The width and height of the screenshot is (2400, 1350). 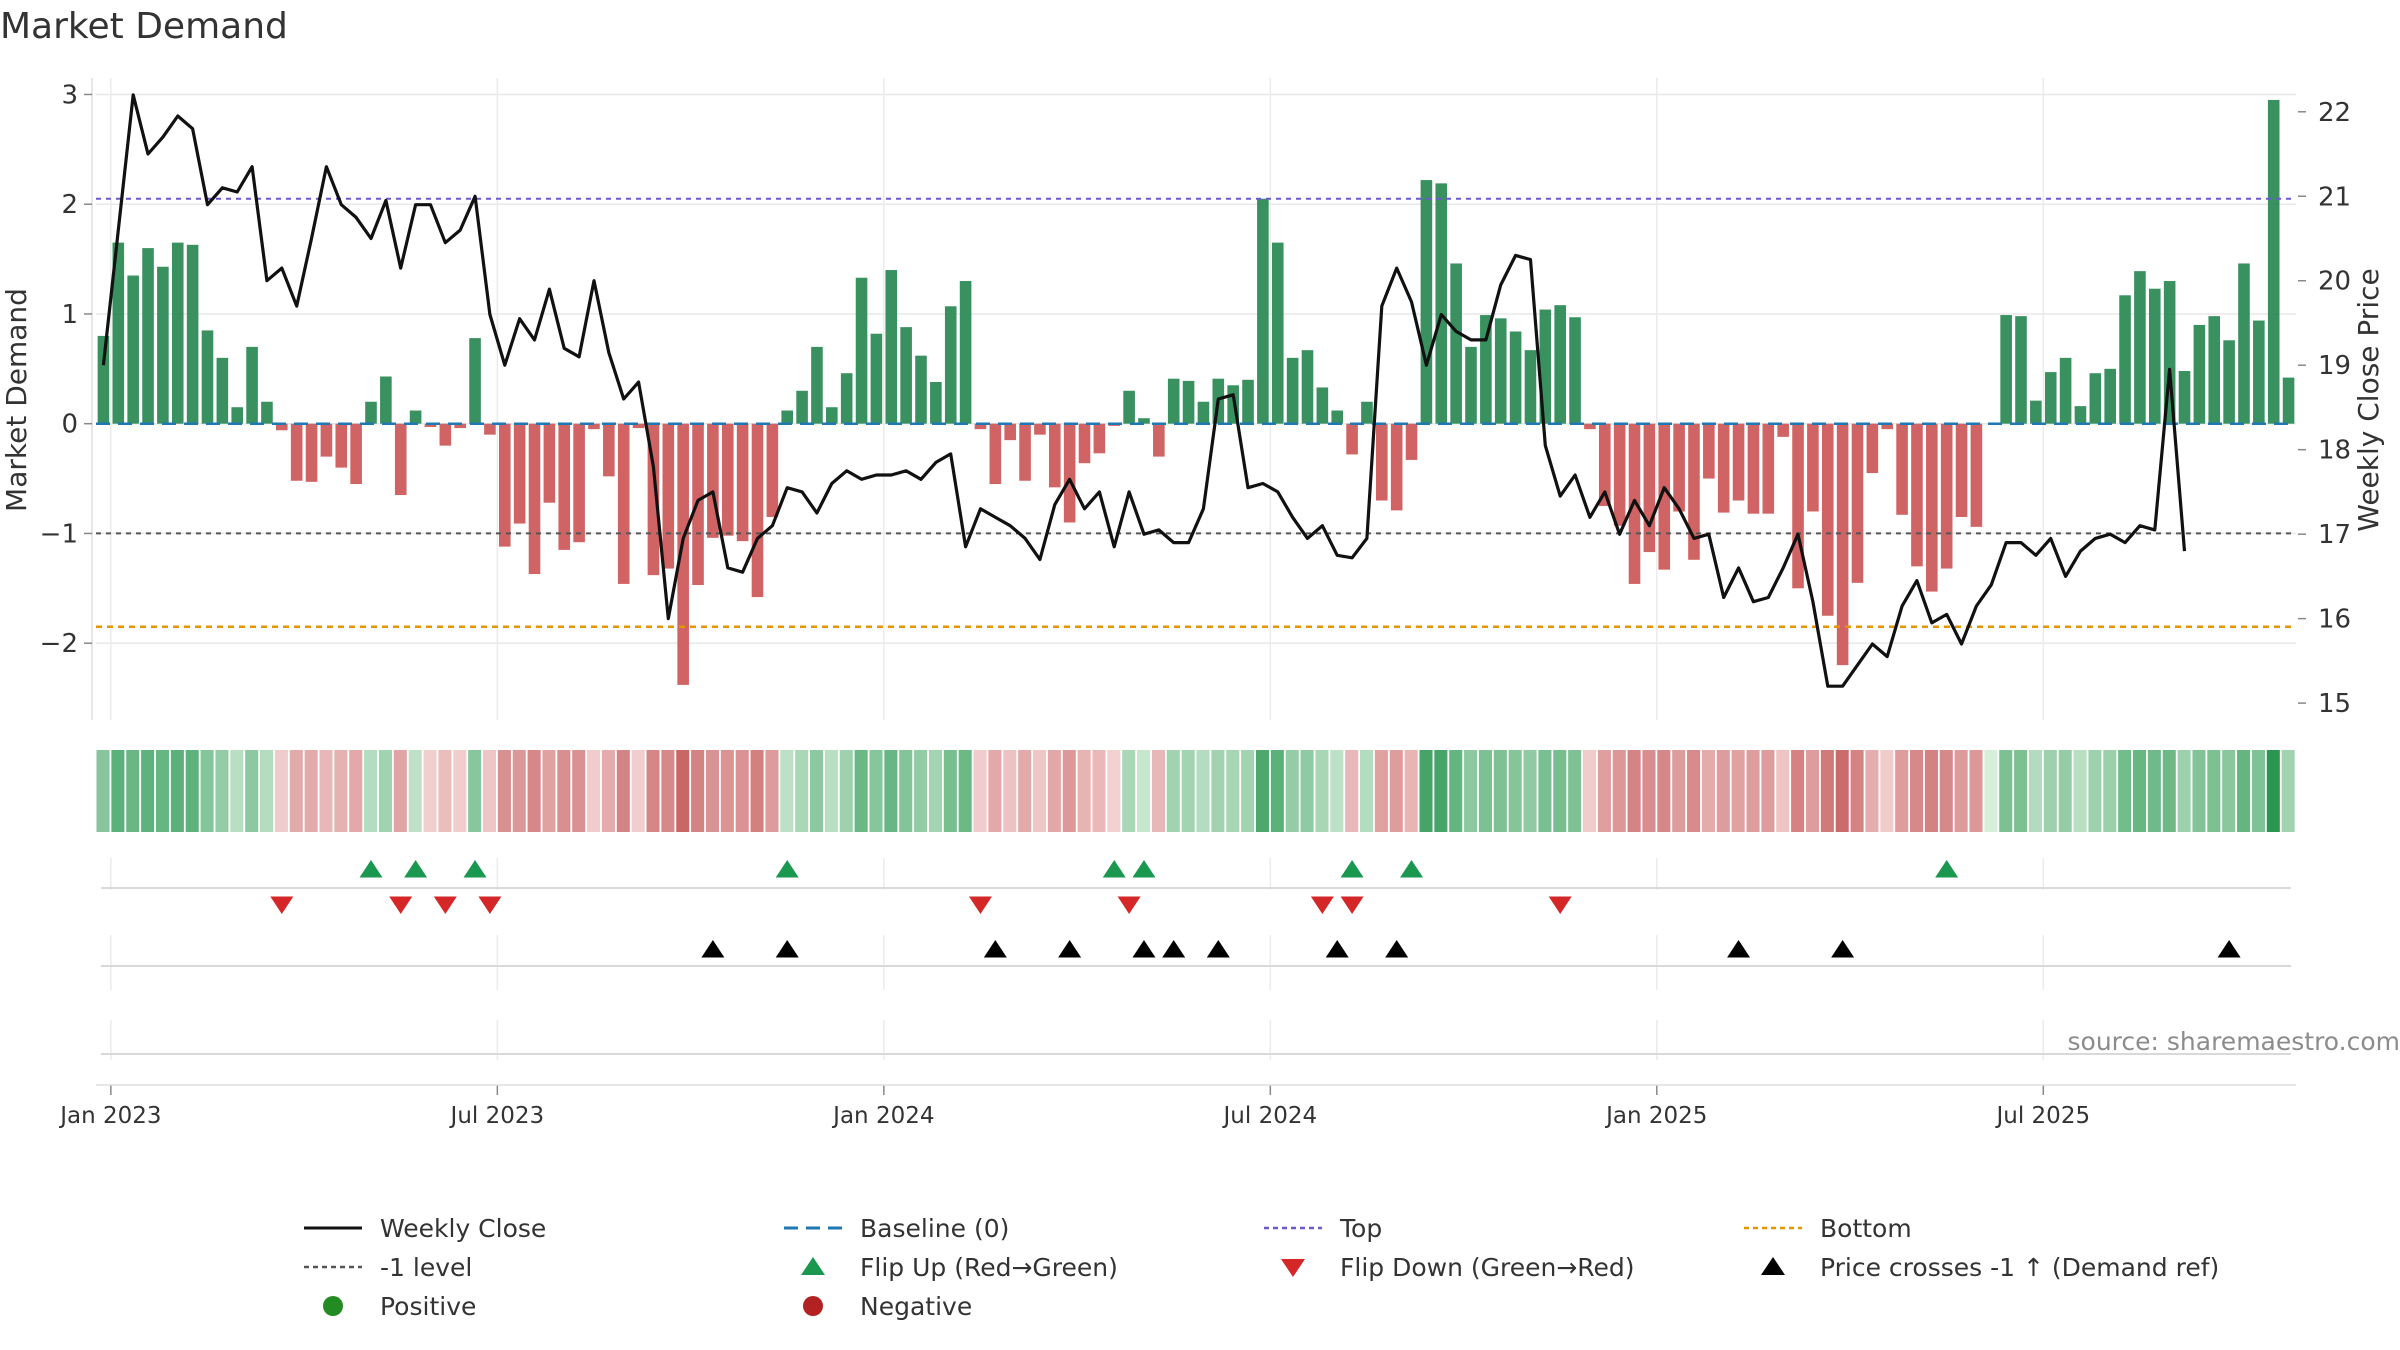 What do you see at coordinates (2020, 1267) in the screenshot?
I see `legend-label: Price crosses -1 ↑ (Demand ref)` at bounding box center [2020, 1267].